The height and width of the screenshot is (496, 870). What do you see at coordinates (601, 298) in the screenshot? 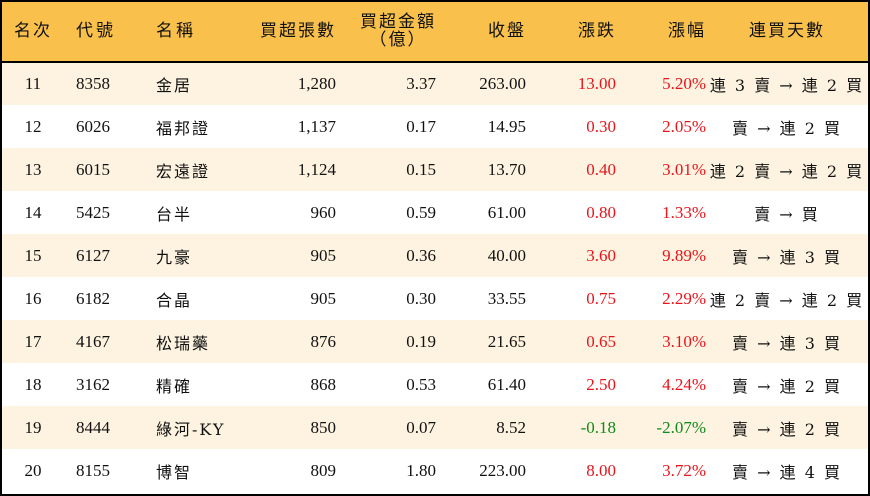
I see `cell-change: 0.75` at bounding box center [601, 298].